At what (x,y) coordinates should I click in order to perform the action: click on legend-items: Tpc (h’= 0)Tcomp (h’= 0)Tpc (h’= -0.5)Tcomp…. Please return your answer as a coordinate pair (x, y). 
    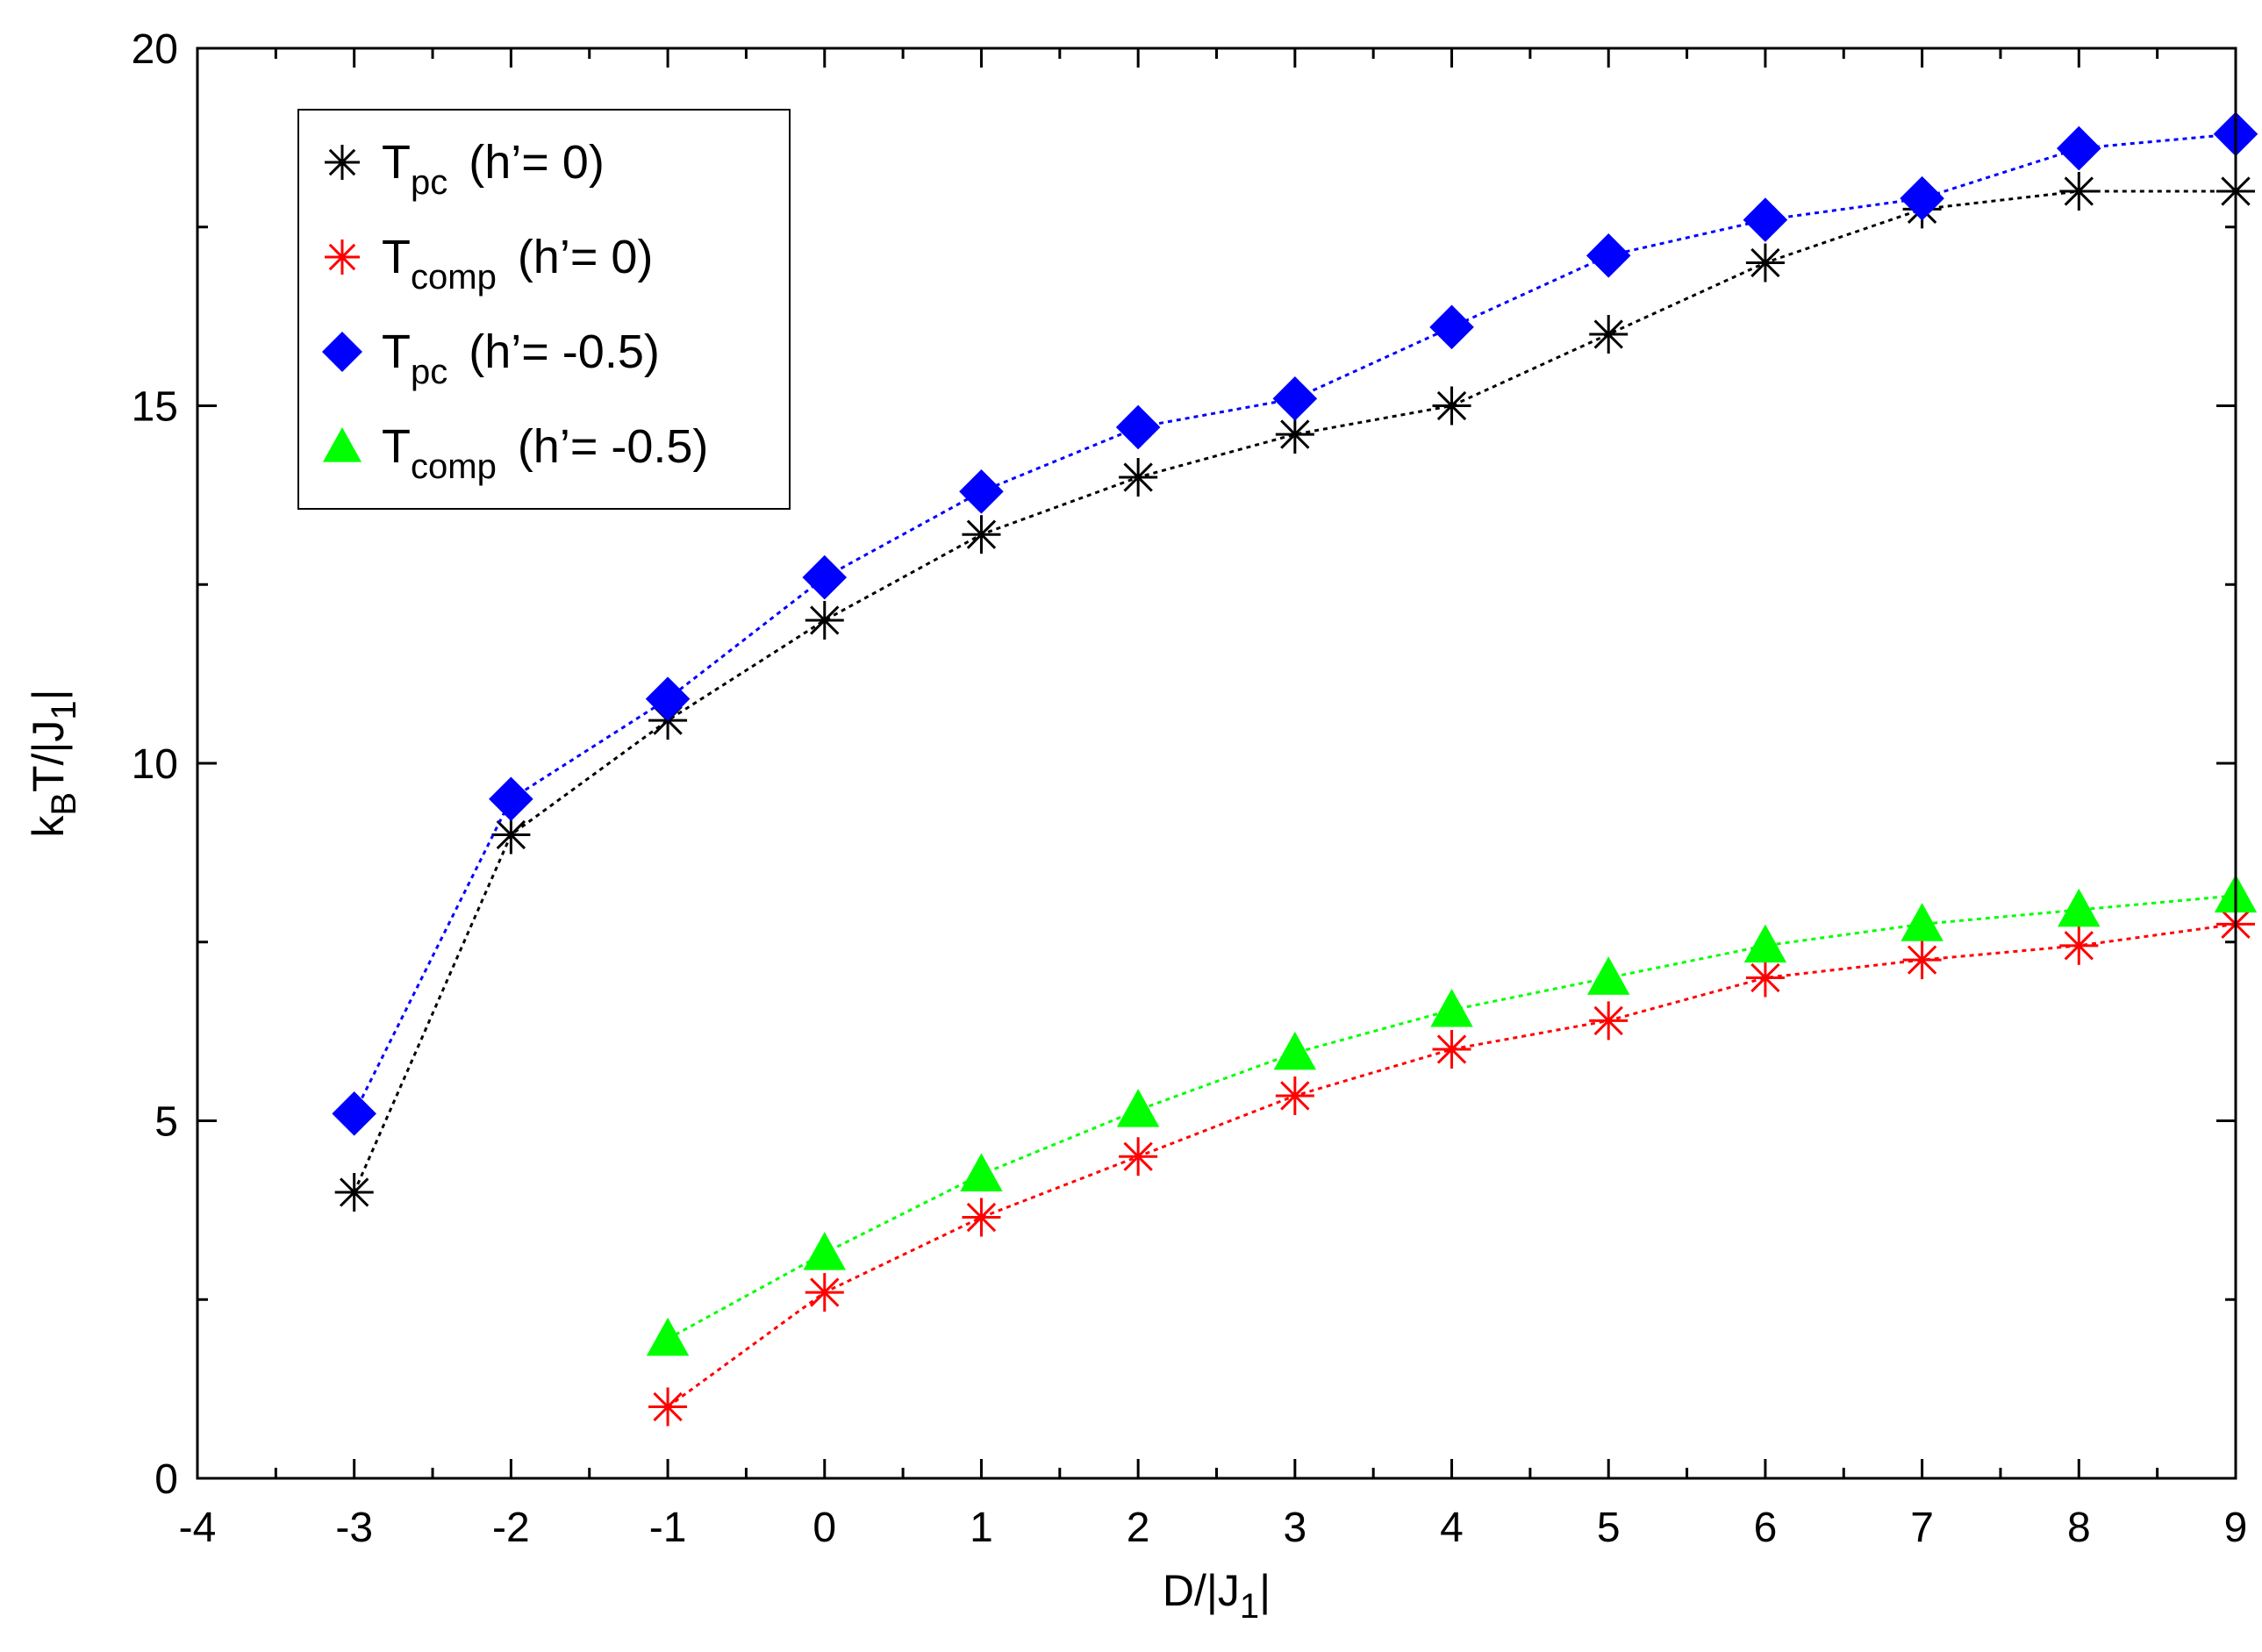
    Looking at the image, I should click on (515, 311).